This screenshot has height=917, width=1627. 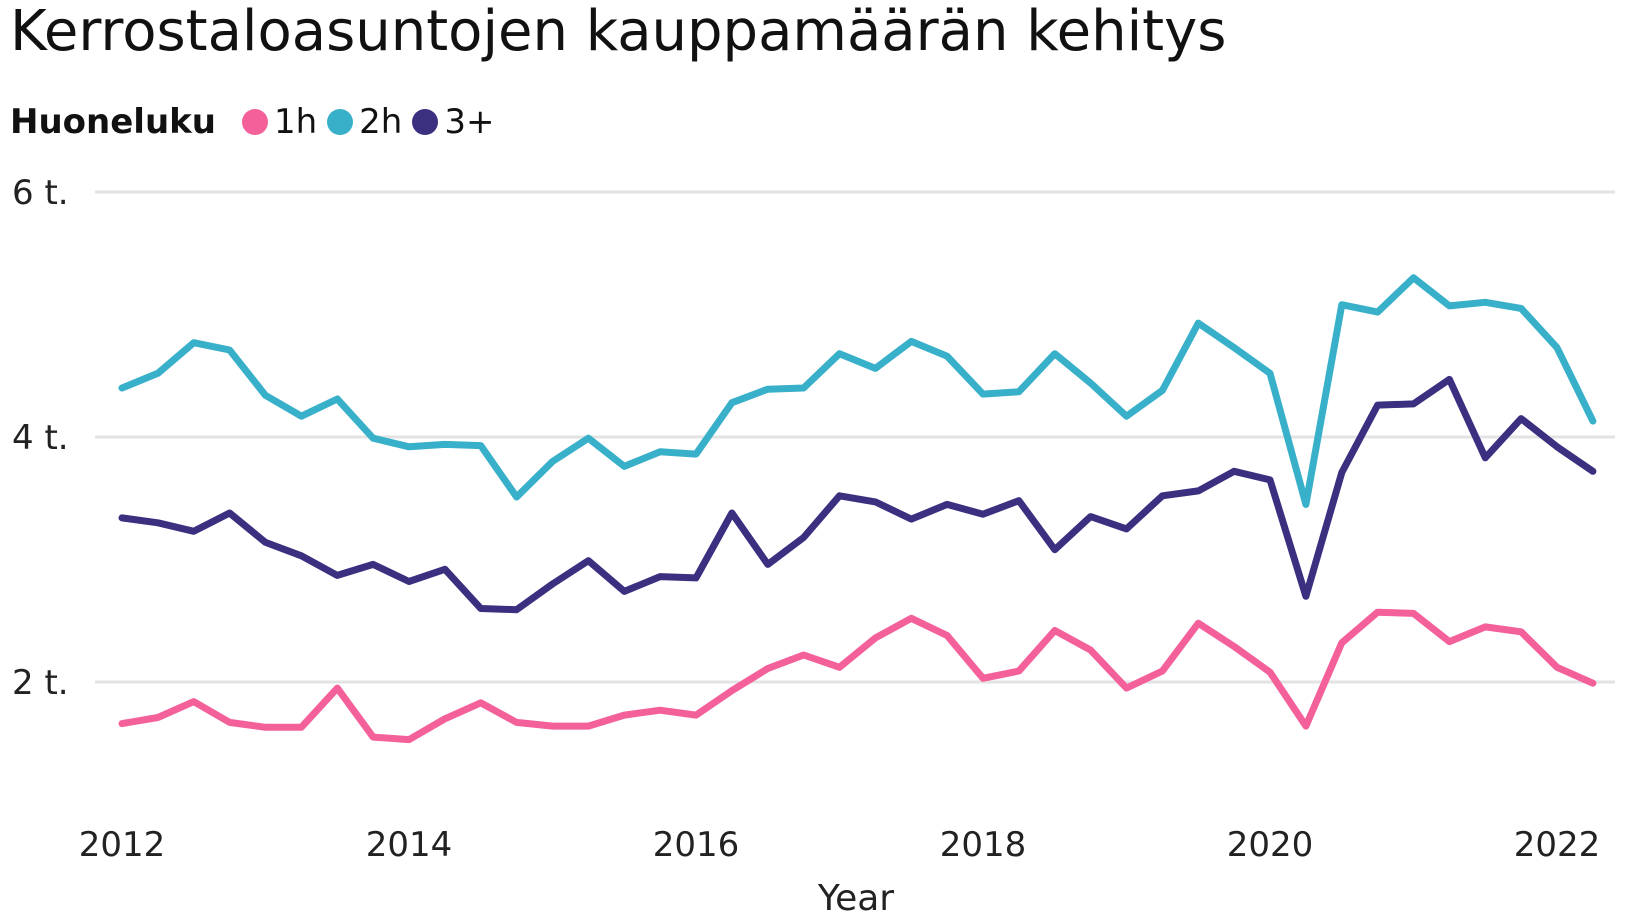 I want to click on legend-item-1h: 1h, so click(x=279, y=122).